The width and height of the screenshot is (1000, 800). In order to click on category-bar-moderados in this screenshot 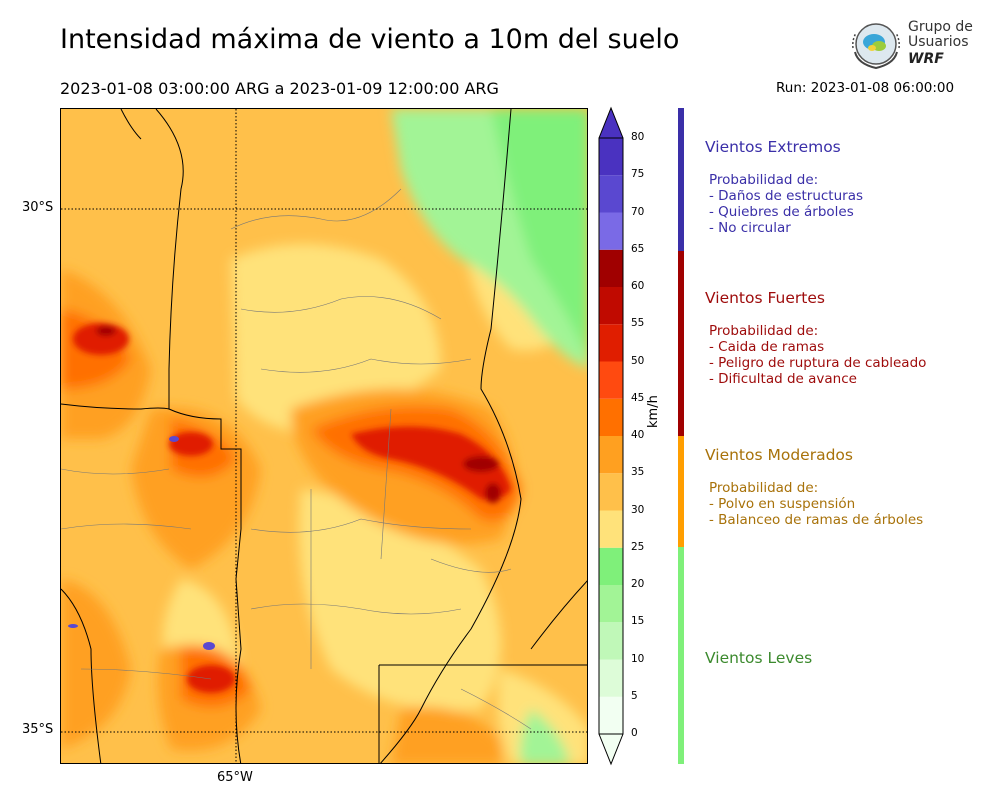, I will do `click(681, 491)`.